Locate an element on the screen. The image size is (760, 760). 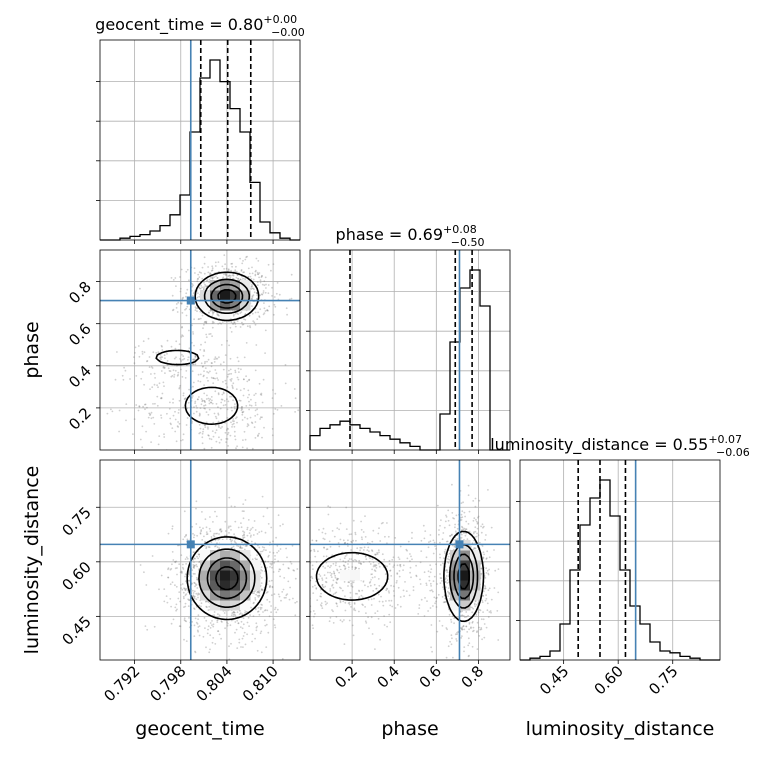
x-axis-label-phase: phase is located at coordinates (409, 729).